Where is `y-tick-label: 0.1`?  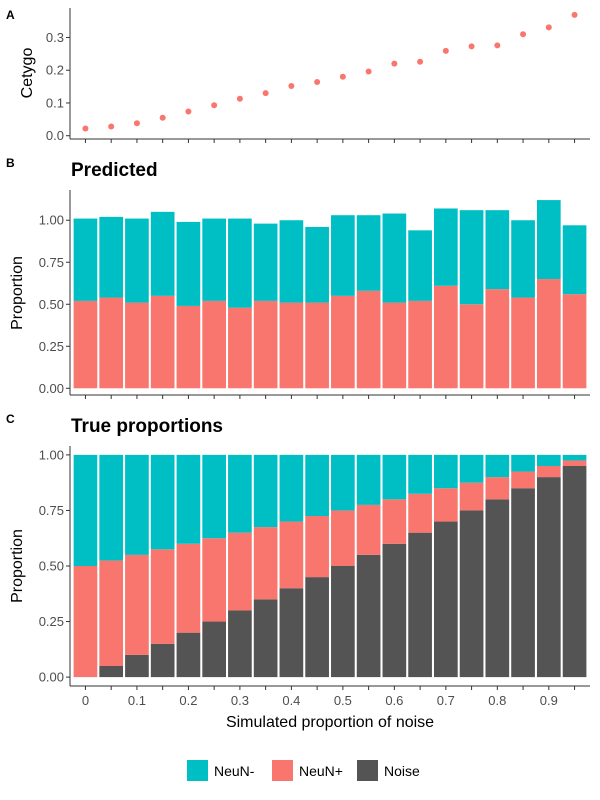
y-tick-label: 0.1 is located at coordinates (55, 102).